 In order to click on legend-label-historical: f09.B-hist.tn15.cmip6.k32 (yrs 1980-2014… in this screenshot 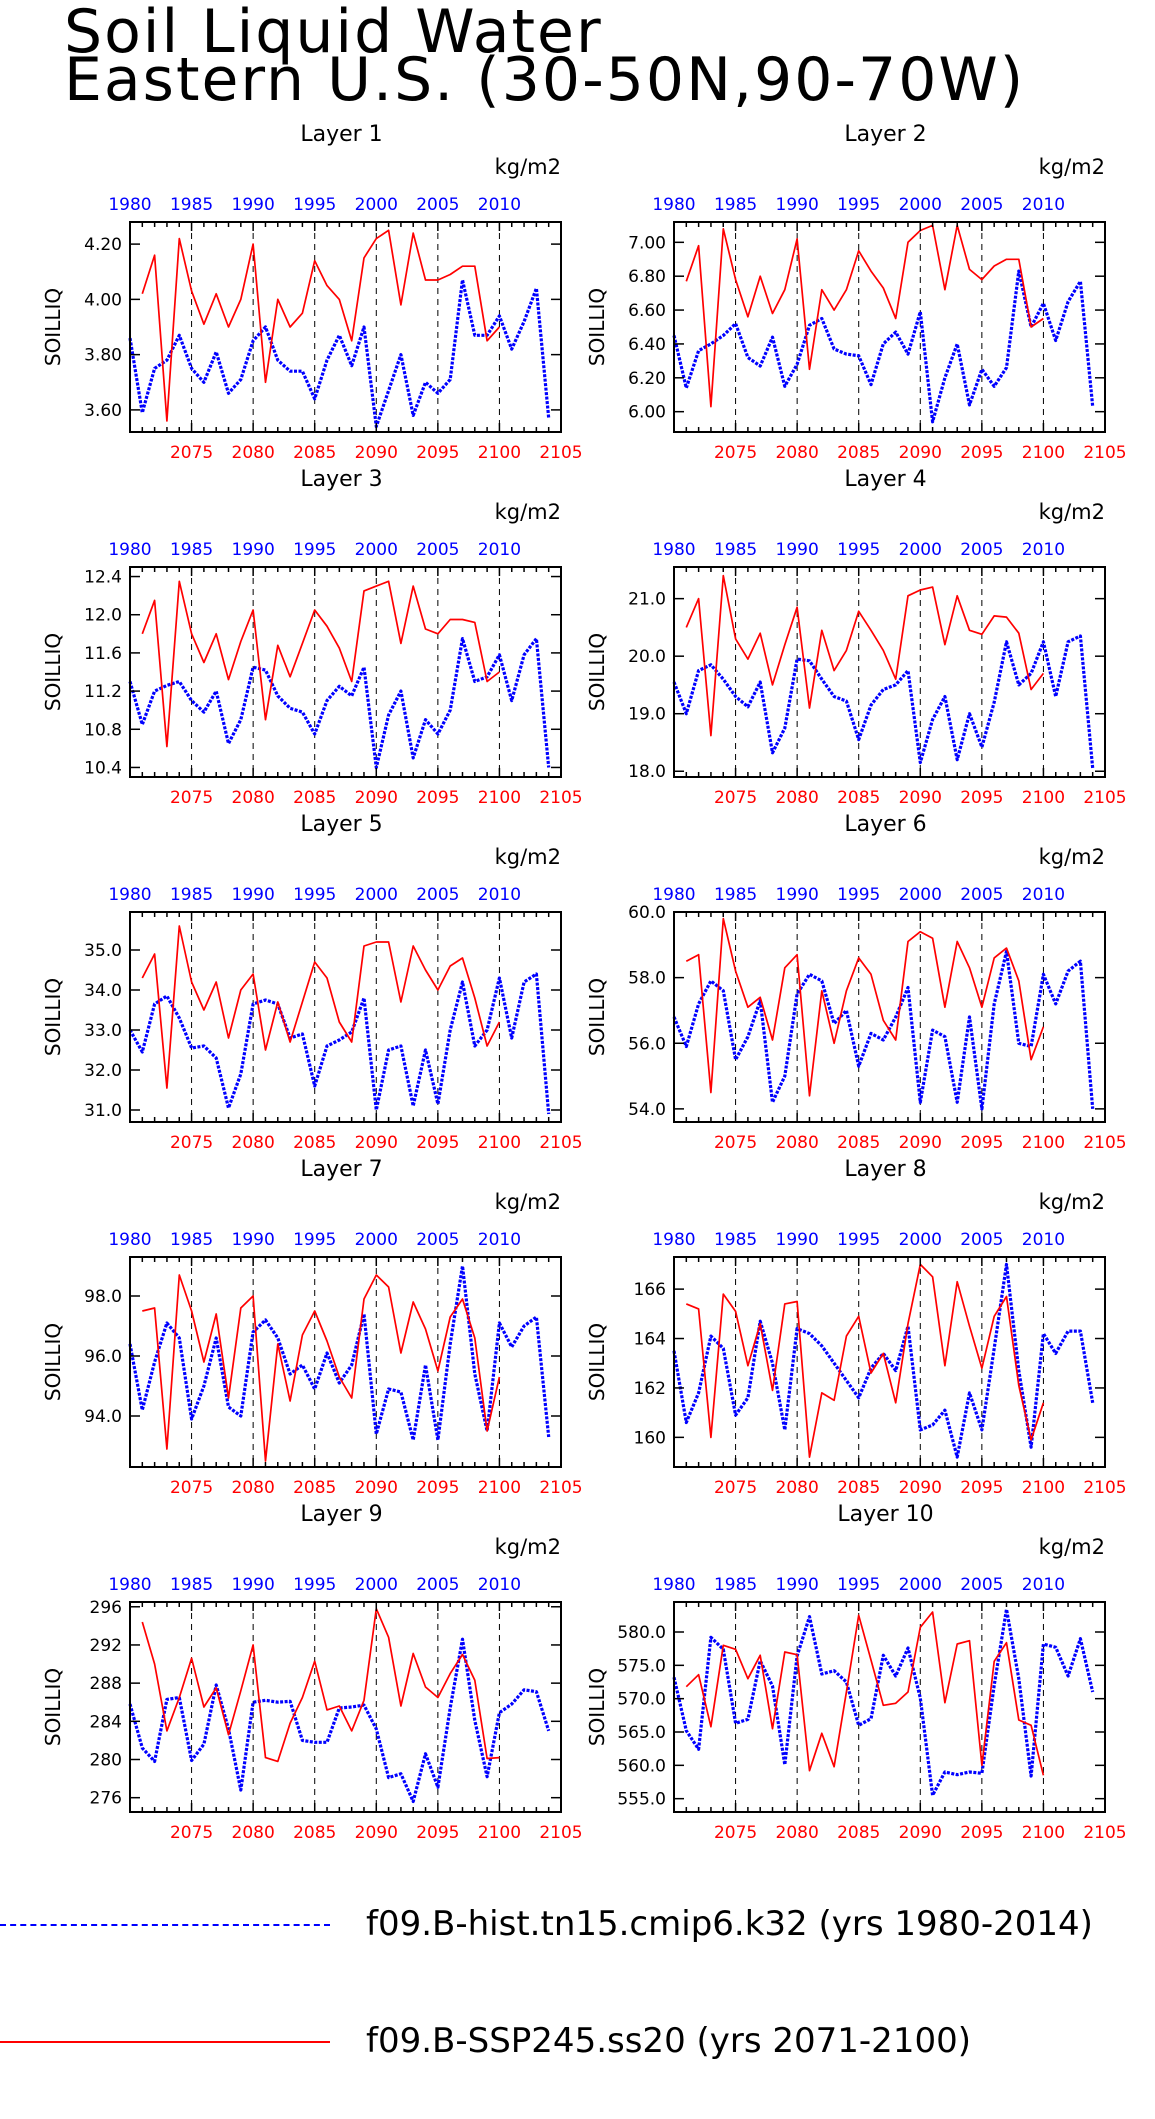, I will do `click(729, 1924)`.